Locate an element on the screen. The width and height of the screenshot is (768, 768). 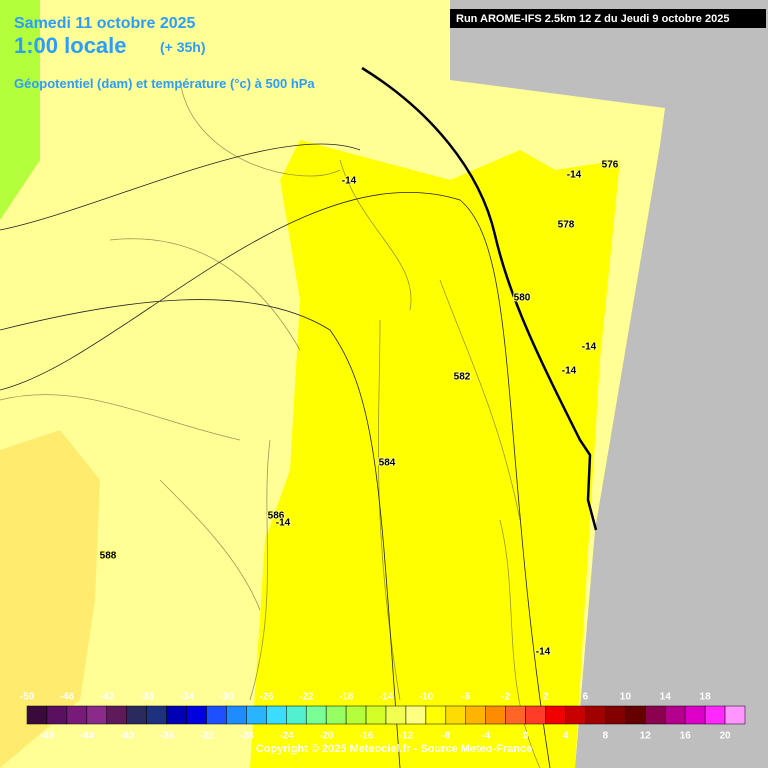
legend-label: 16 is located at coordinates (686, 736).